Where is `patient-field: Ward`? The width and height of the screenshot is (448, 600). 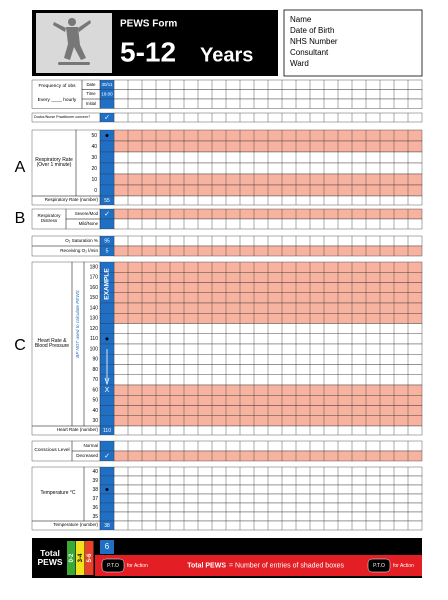 patient-field: Ward is located at coordinates (299, 63).